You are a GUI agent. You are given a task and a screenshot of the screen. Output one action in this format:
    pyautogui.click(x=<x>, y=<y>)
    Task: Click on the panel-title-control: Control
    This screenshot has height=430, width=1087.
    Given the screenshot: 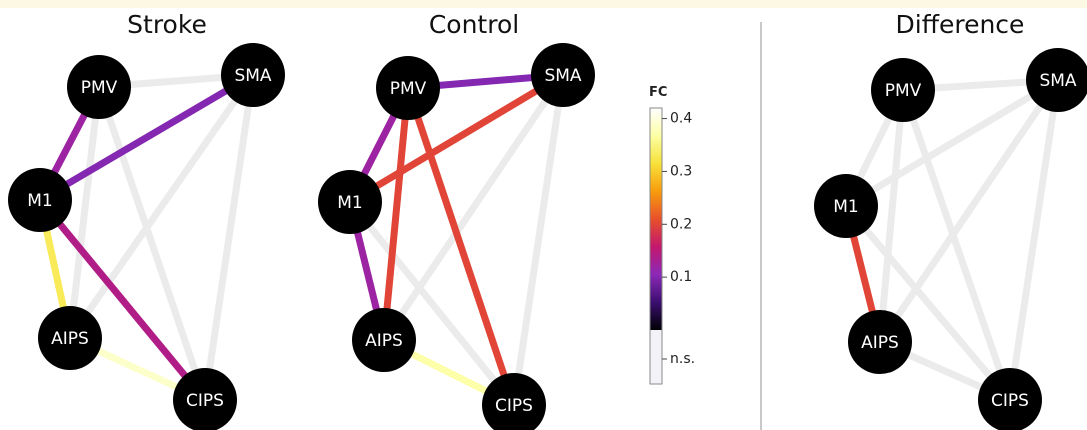 What is the action you would take?
    pyautogui.click(x=474, y=24)
    